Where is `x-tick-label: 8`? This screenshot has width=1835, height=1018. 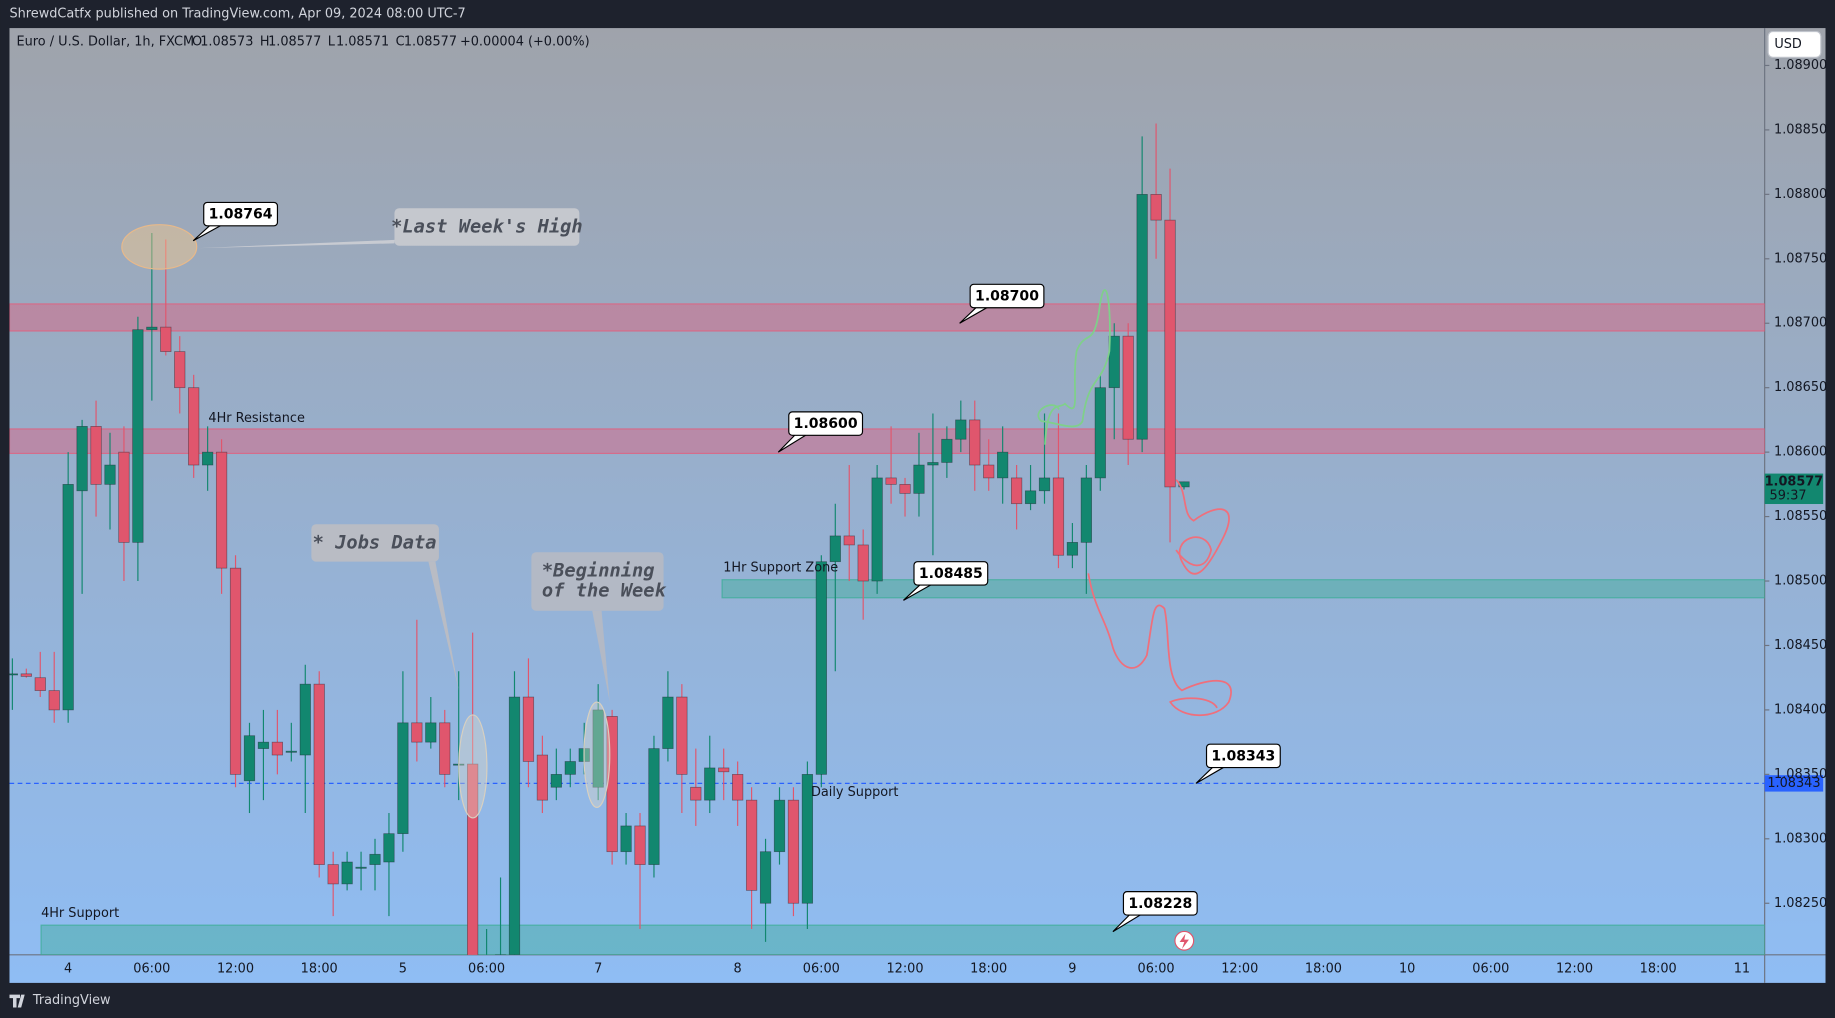
x-tick-label: 8 is located at coordinates (738, 968).